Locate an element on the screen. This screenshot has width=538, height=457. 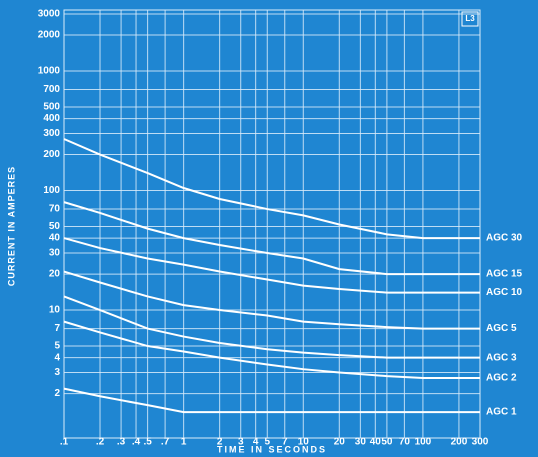
x-tick-label: 10 is located at coordinates (304, 442).